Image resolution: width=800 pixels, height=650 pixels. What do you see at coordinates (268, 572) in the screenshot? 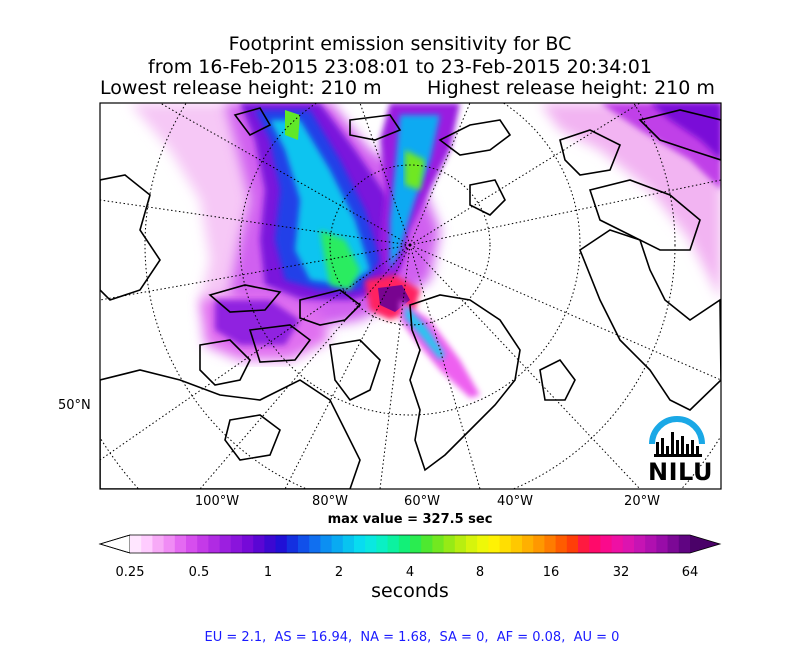
I see `colorbar-tick: 1` at bounding box center [268, 572].